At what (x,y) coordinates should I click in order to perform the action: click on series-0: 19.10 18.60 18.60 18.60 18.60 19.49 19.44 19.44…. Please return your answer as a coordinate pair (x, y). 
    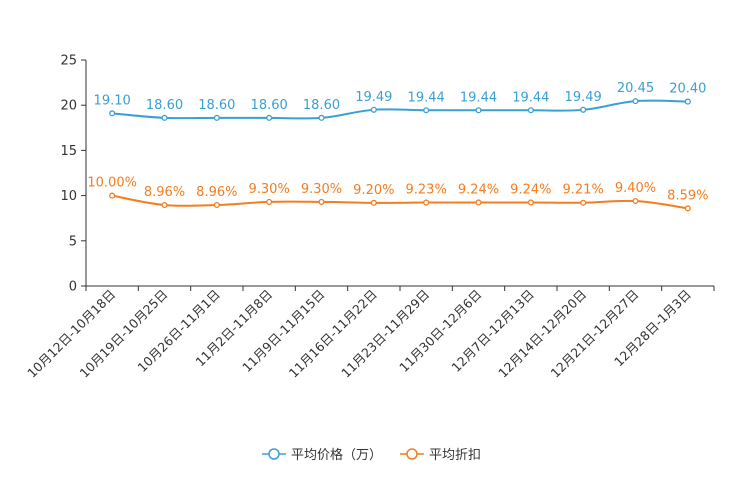
    Looking at the image, I should click on (400, 101).